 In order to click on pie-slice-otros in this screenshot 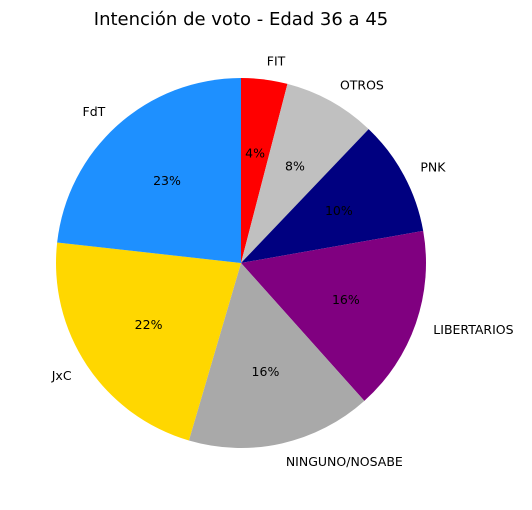, I will do `click(305, 173)`.